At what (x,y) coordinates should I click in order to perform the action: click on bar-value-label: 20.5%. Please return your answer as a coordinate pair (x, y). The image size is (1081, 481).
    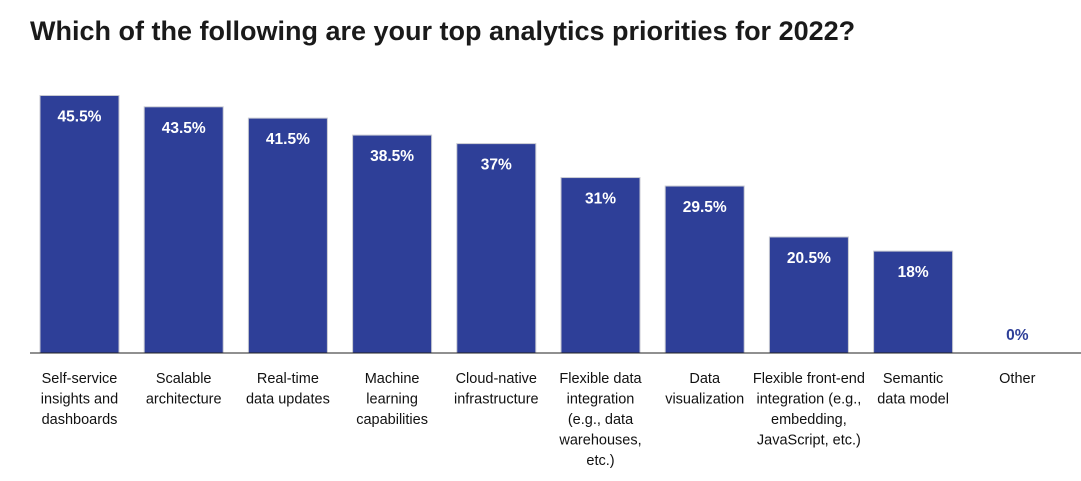
    Looking at the image, I should click on (809, 258).